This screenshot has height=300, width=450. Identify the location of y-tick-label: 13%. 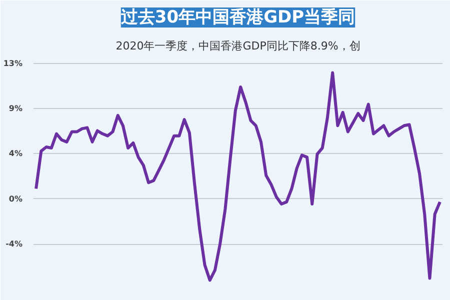
(13, 63).